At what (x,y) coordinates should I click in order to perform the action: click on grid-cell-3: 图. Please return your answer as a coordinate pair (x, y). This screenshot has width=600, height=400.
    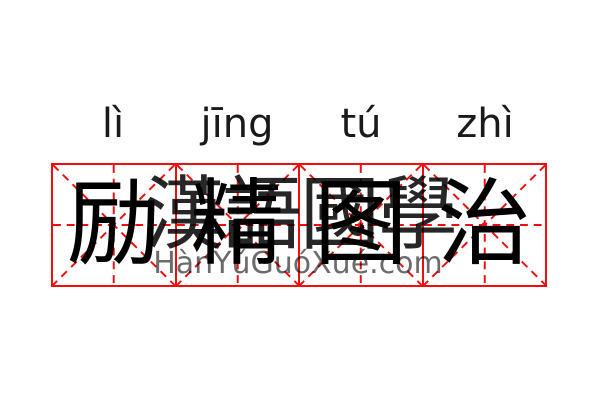
    Looking at the image, I should click on (362, 225).